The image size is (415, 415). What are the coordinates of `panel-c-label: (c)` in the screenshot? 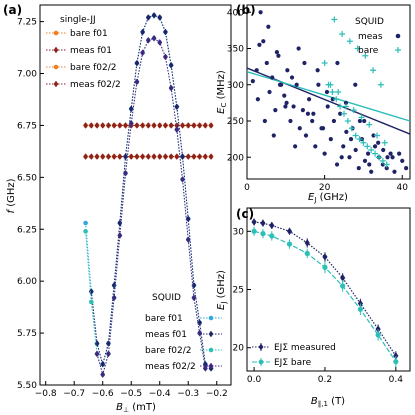 It's located at (245, 214).